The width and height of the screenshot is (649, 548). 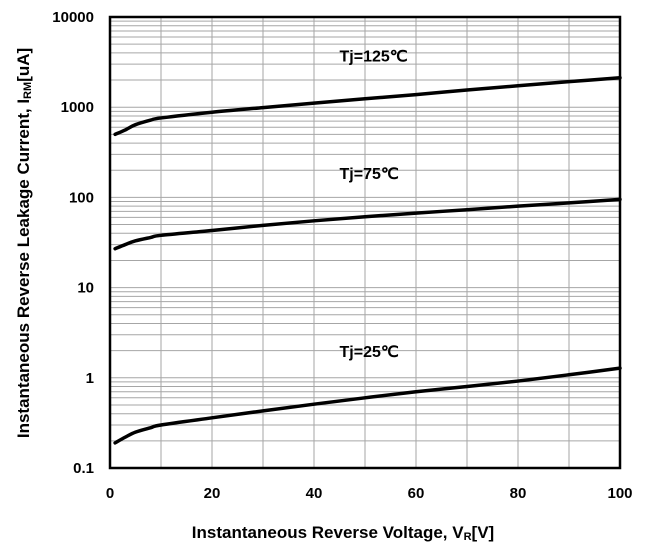 What do you see at coordinates (374, 57) in the screenshot?
I see `series-label-1: Tj=125℃` at bounding box center [374, 57].